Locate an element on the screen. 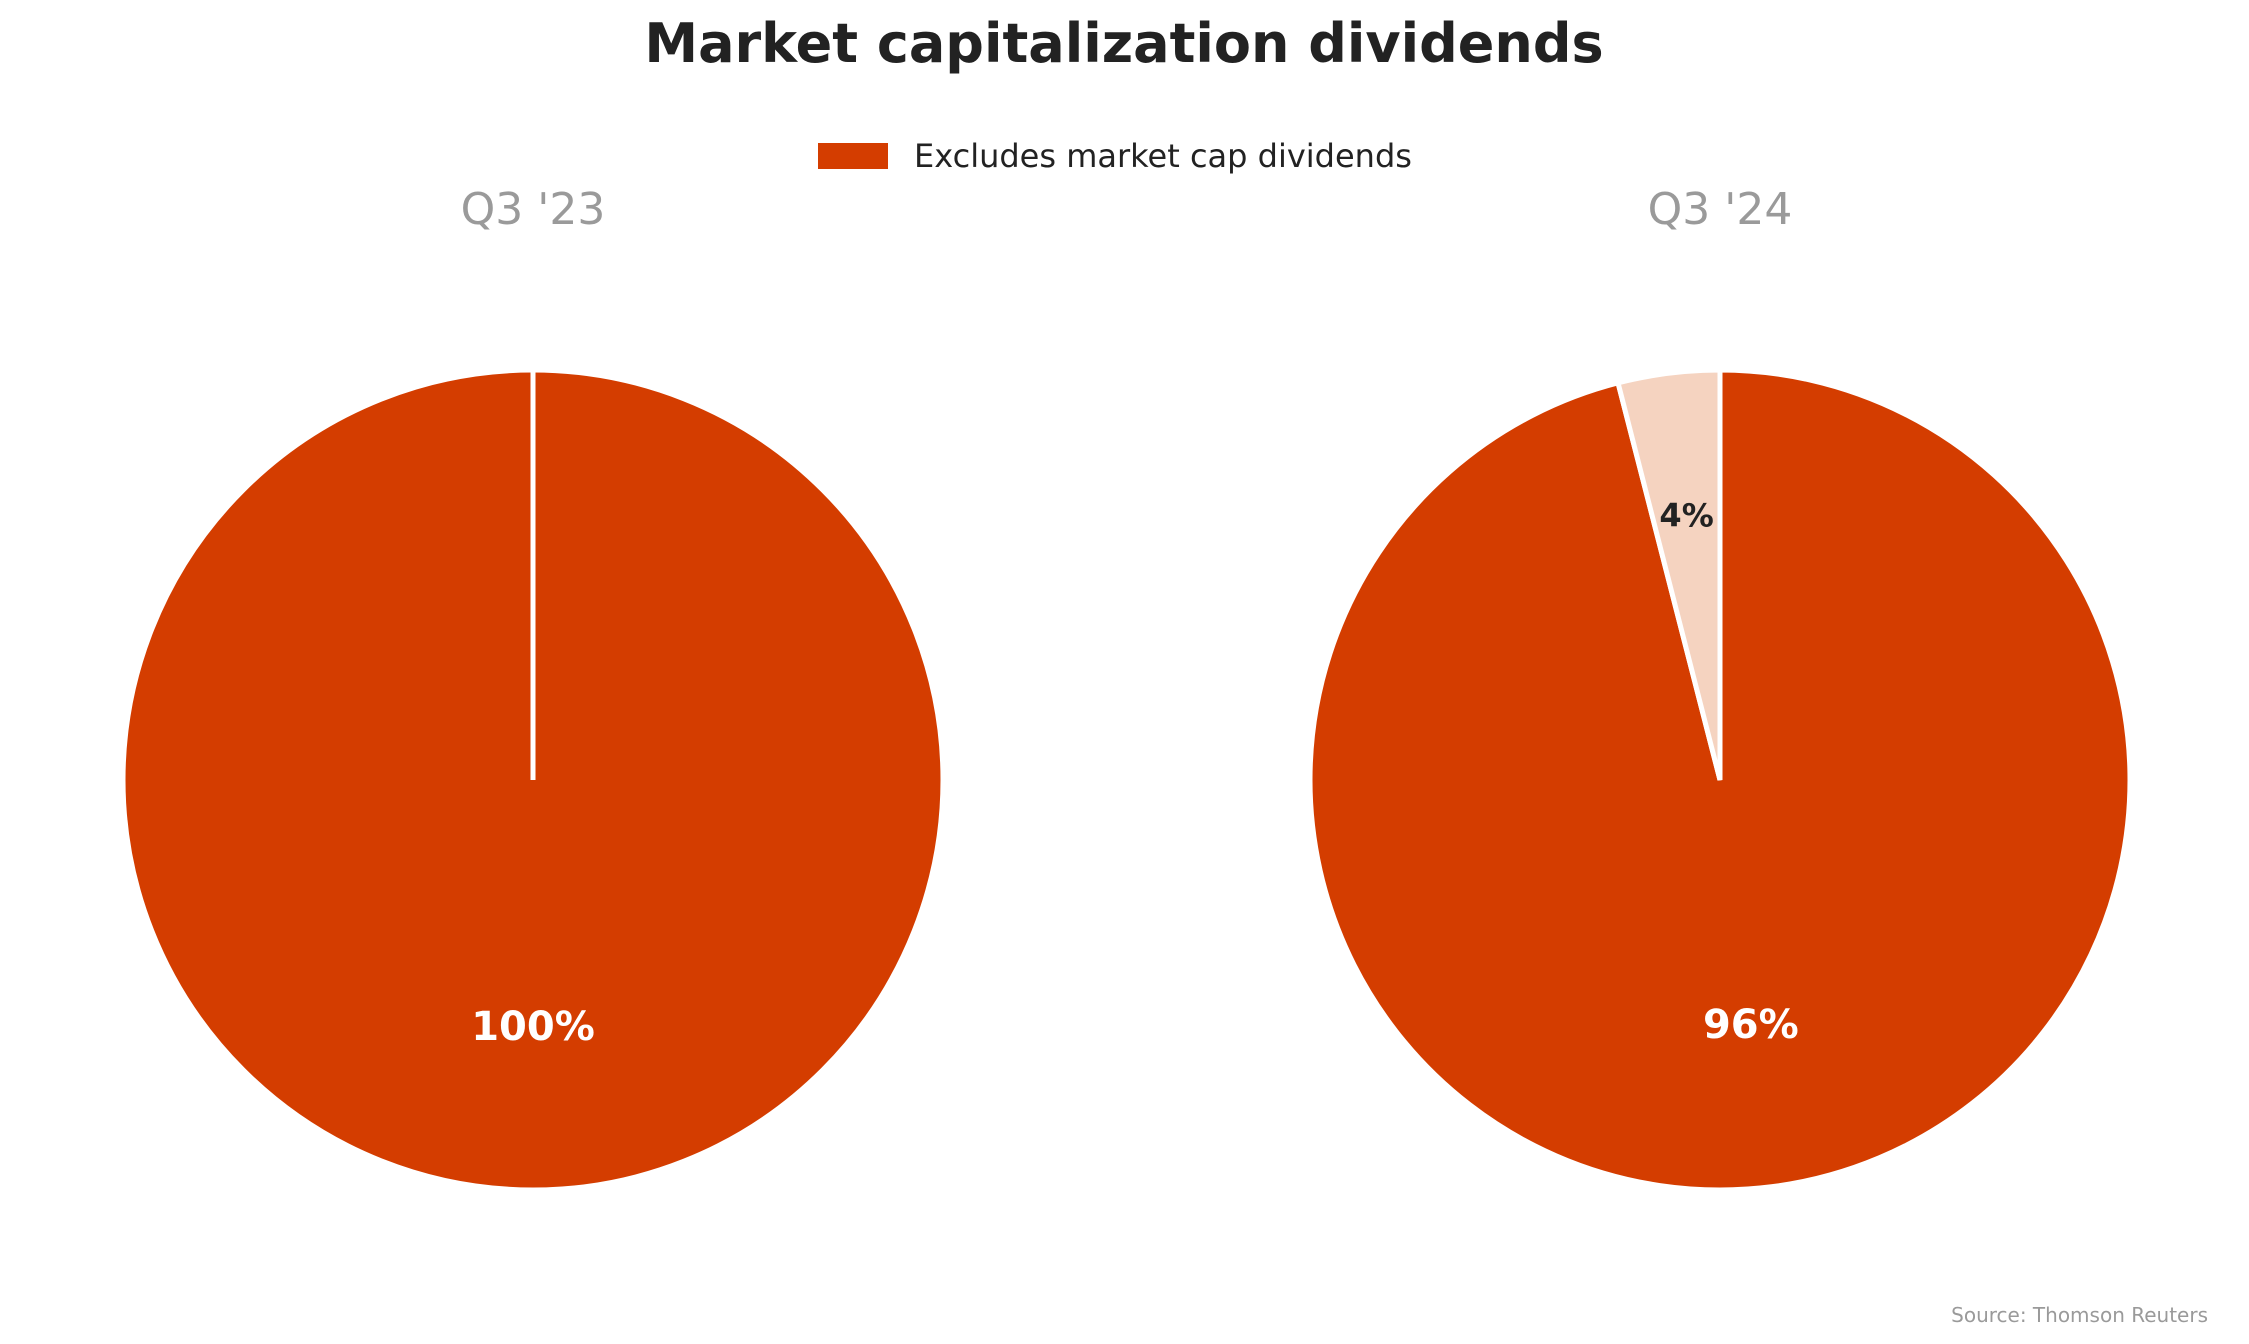 The height and width of the screenshot is (1344, 2249). pie-title-q3-23: Q3 '23 is located at coordinates (533, 209).